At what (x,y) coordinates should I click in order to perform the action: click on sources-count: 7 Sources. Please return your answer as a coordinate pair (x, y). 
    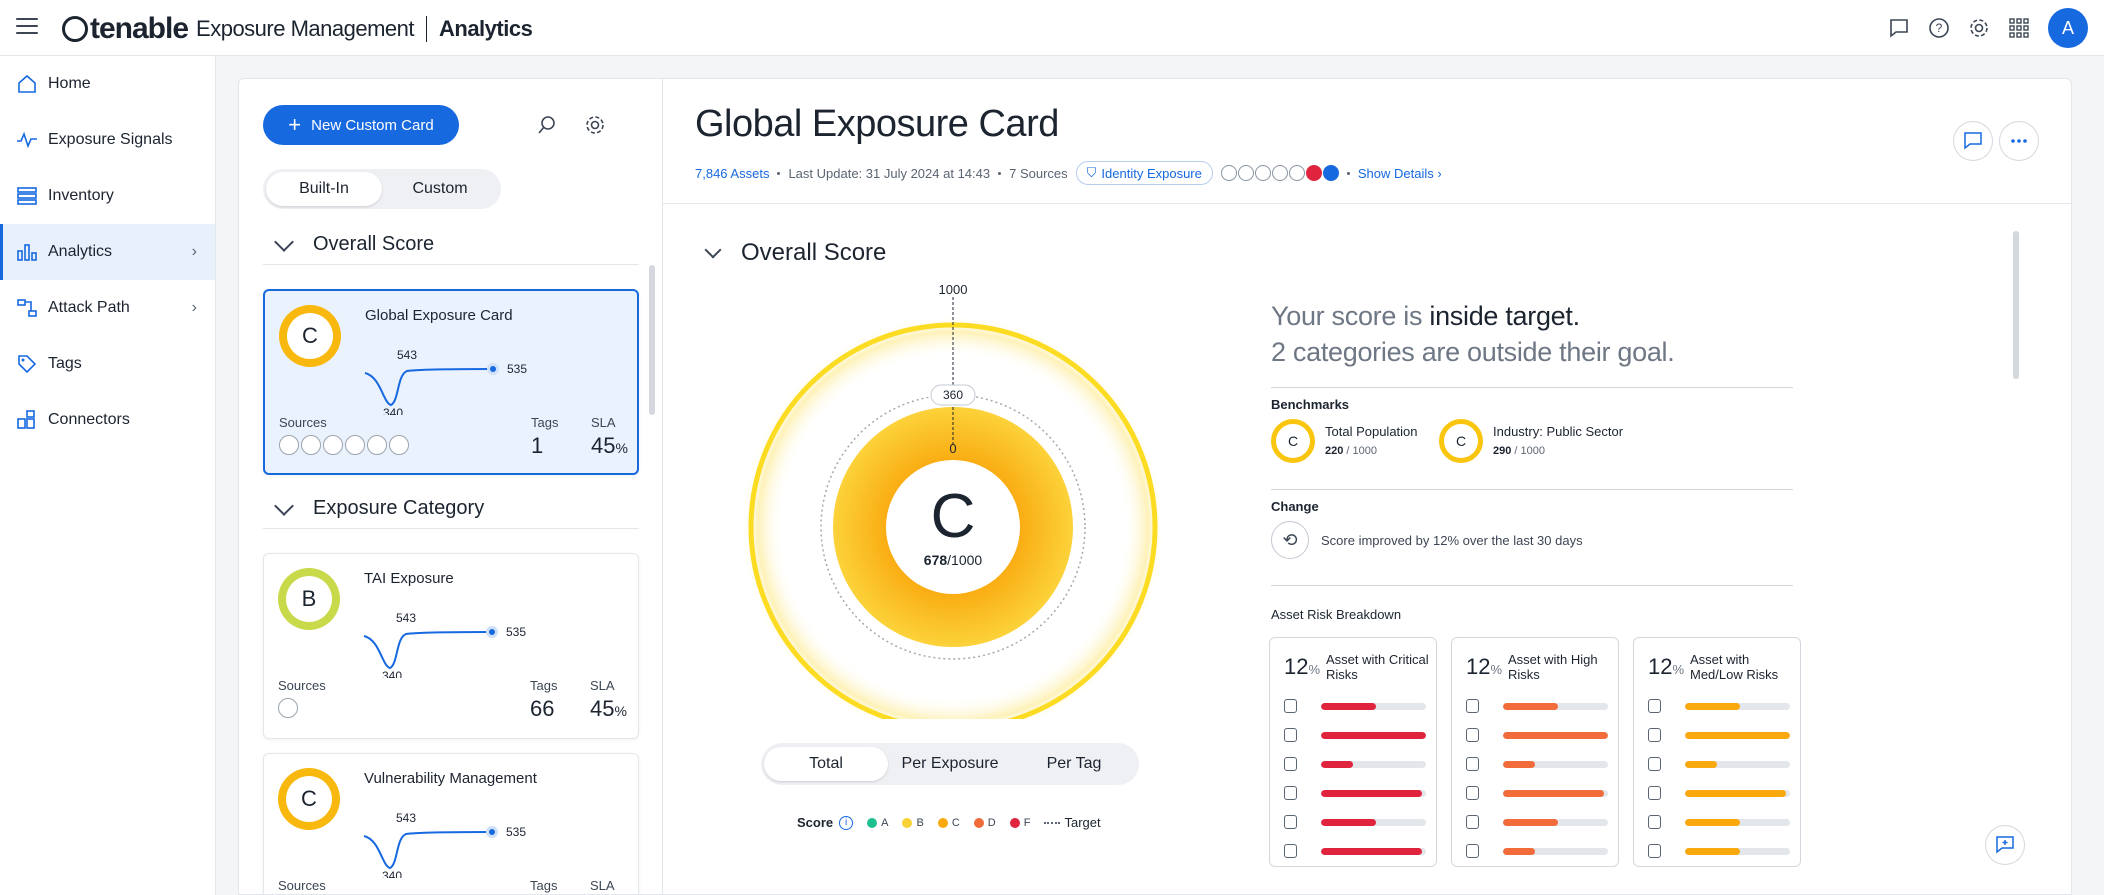
    Looking at the image, I should click on (1038, 173).